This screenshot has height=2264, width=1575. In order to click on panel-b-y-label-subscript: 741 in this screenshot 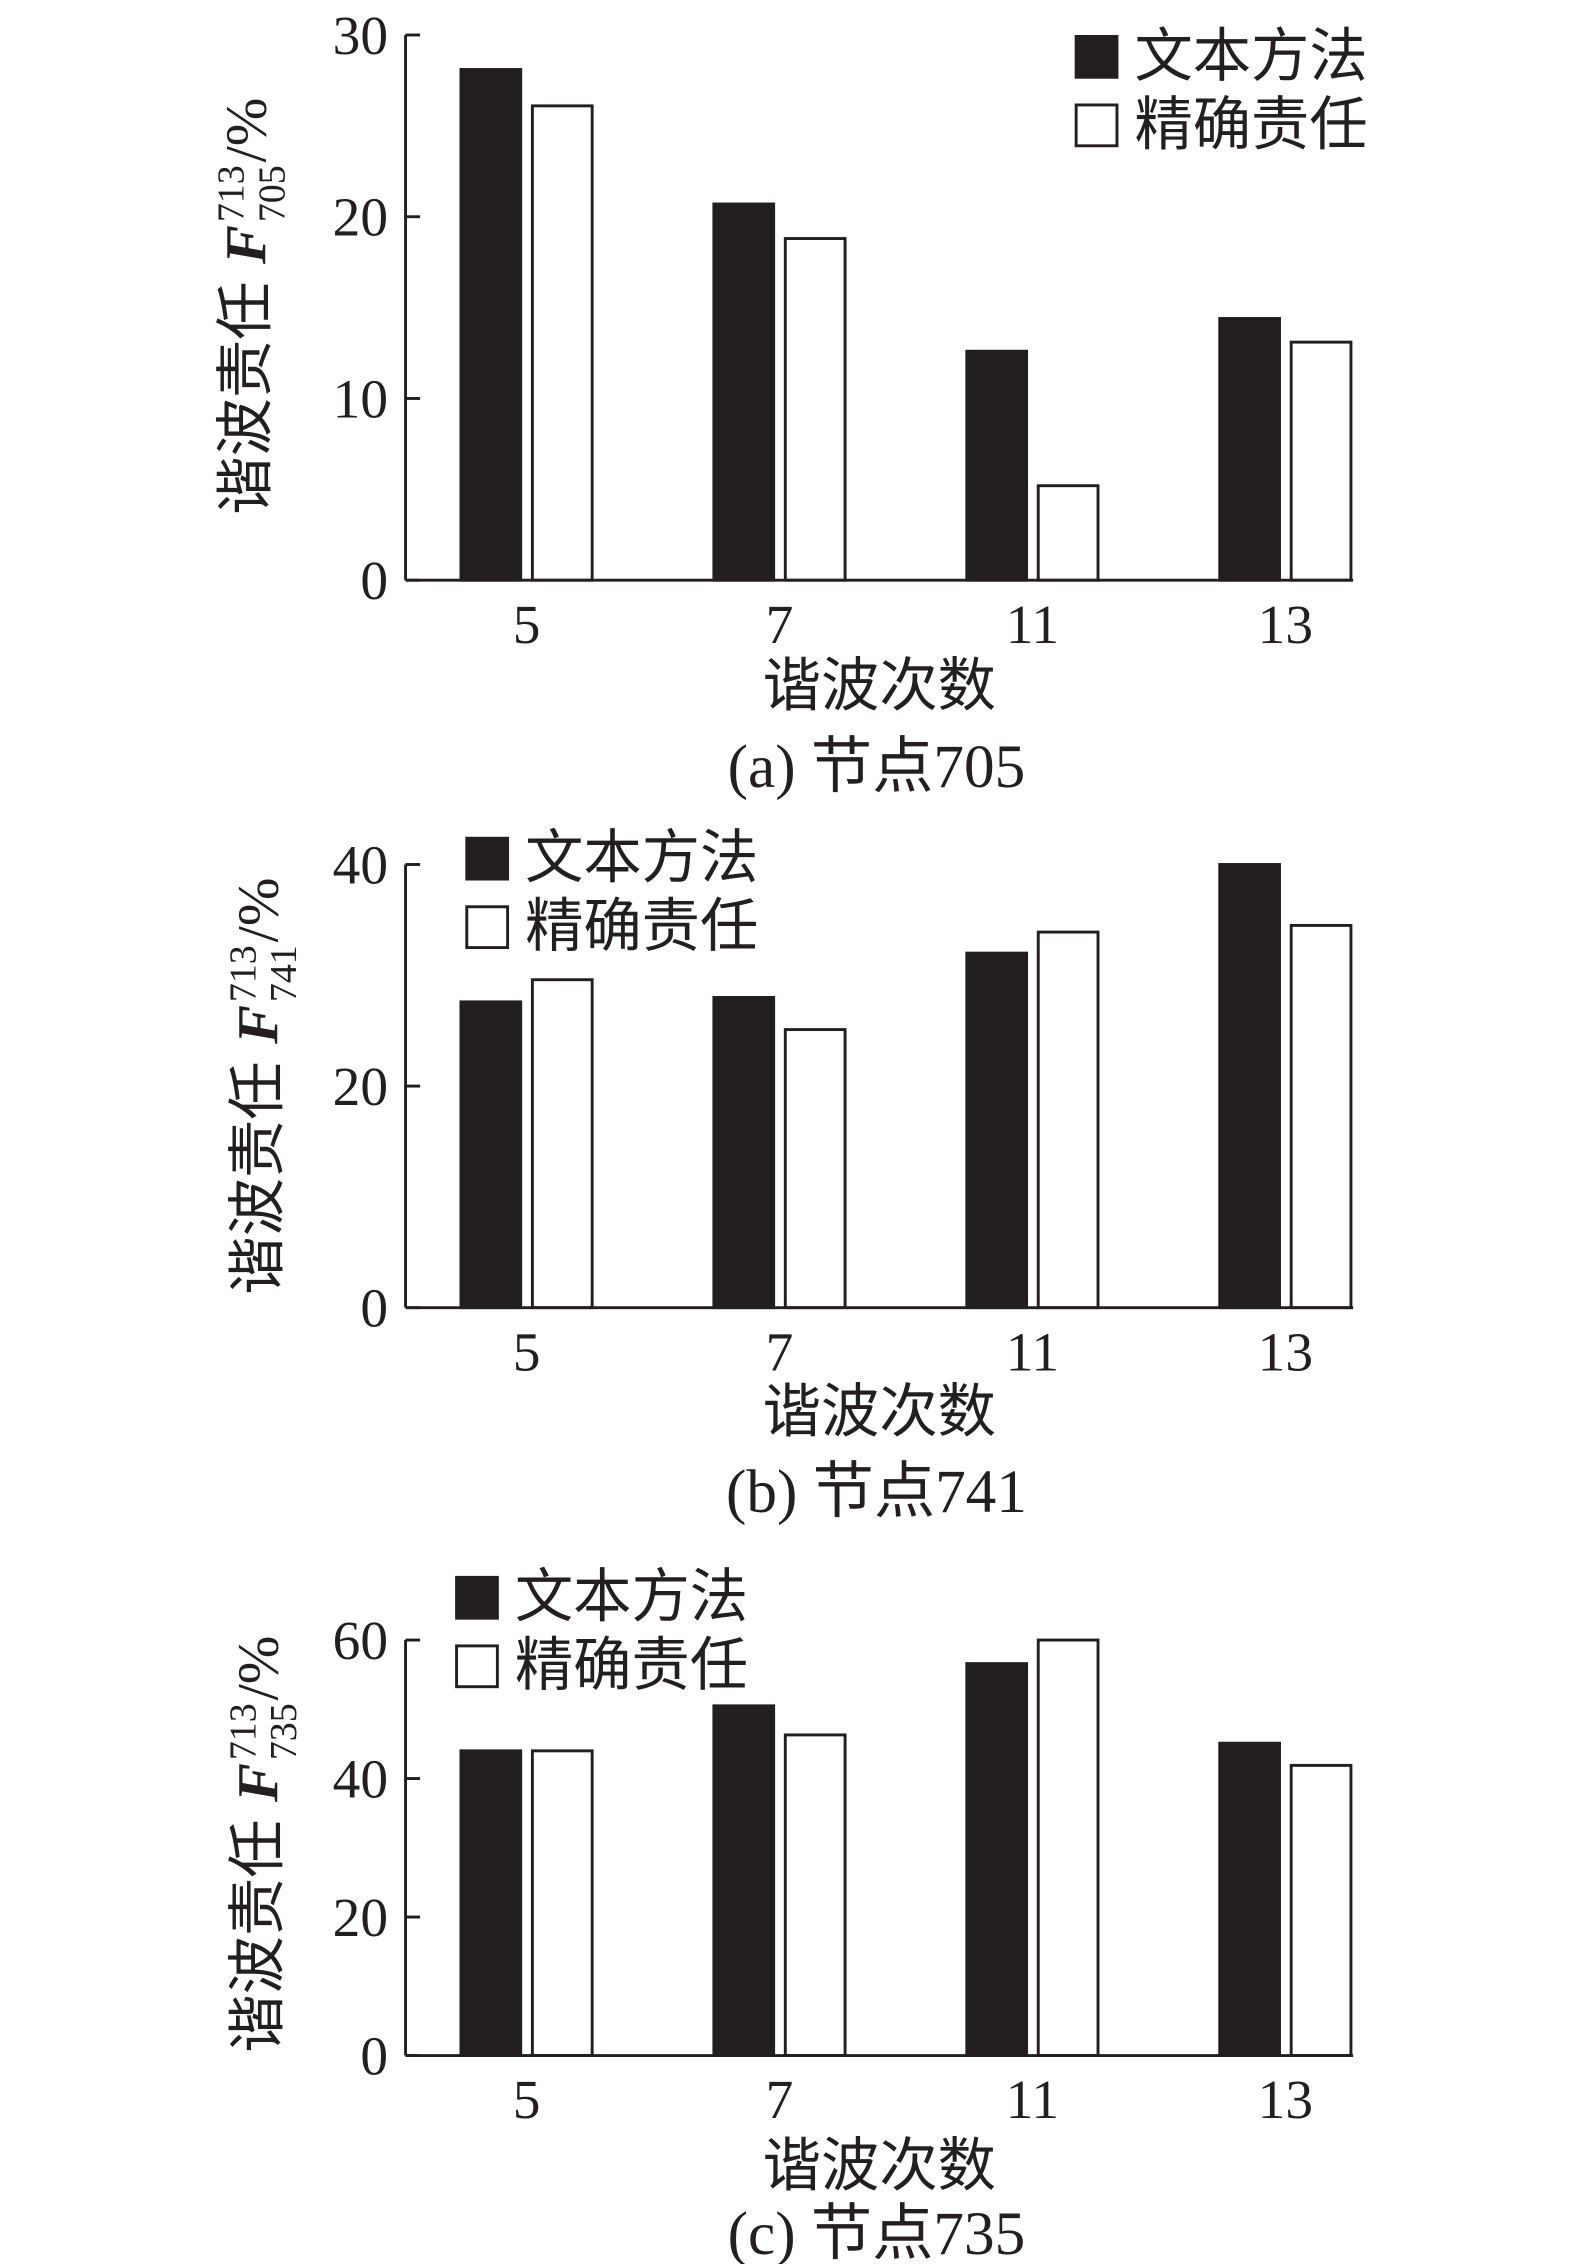, I will do `click(284, 973)`.